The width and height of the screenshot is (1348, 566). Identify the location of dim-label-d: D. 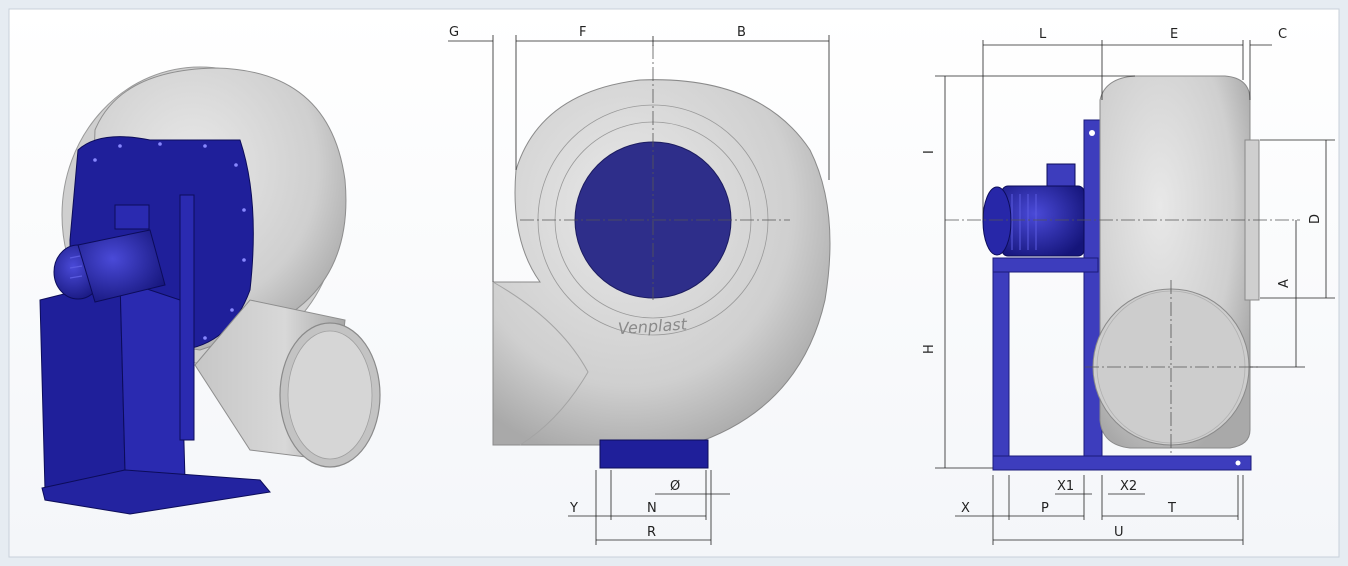
(1315, 219).